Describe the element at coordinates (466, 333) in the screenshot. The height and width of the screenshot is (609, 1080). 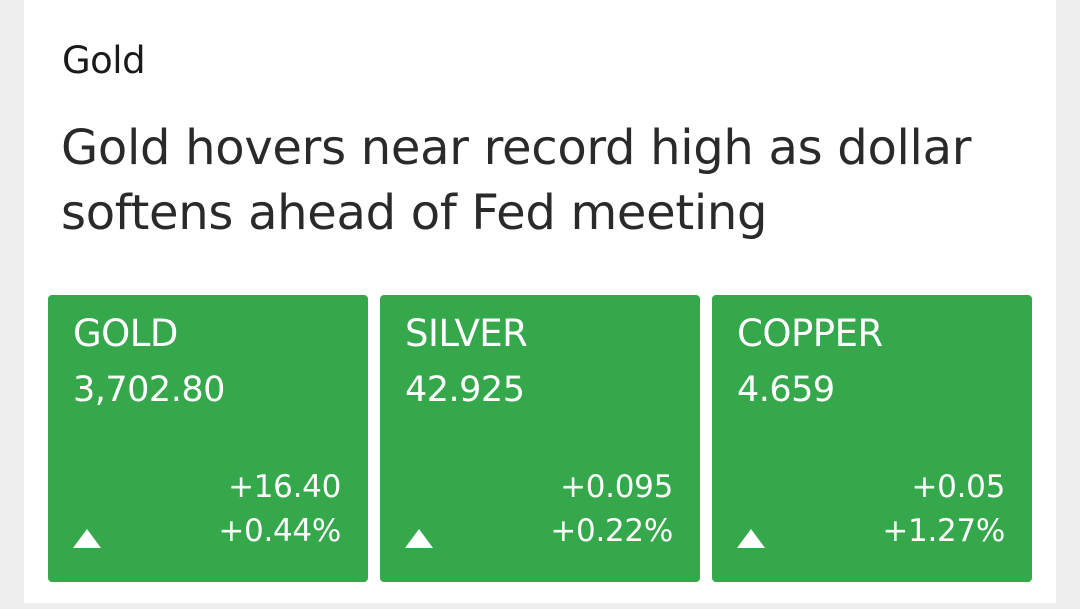
I see `quote-name: SILVER` at that location.